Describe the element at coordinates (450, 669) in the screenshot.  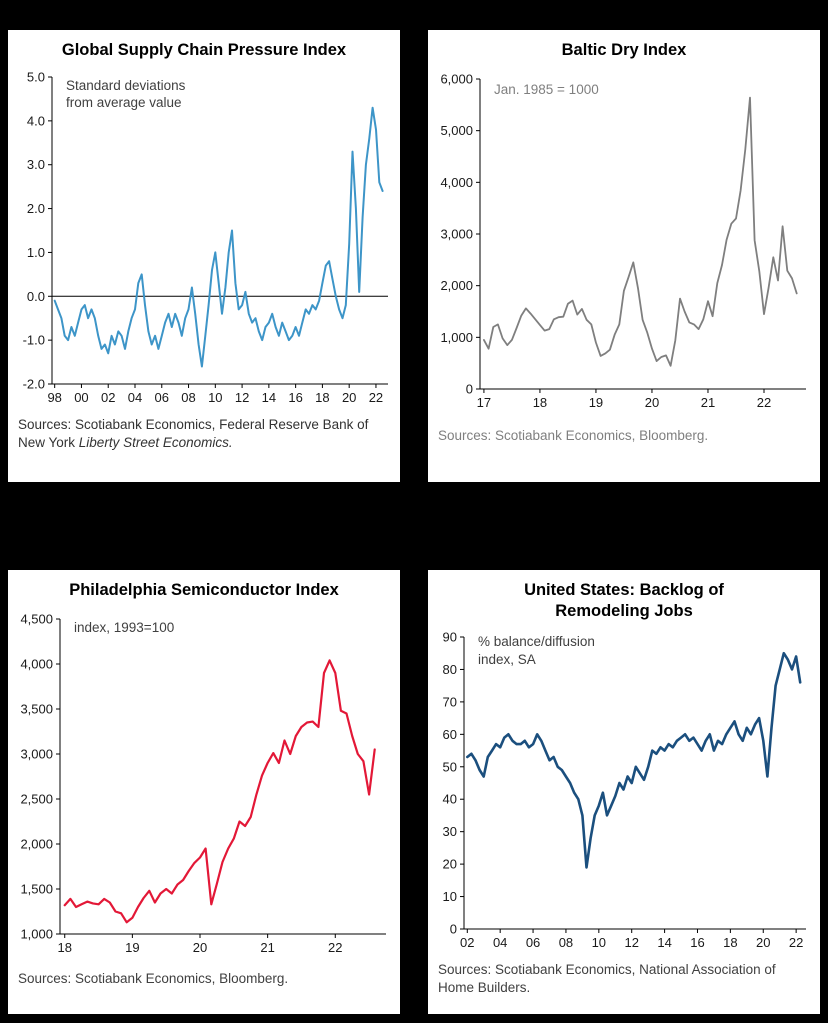
I see `svg-text: 80` at that location.